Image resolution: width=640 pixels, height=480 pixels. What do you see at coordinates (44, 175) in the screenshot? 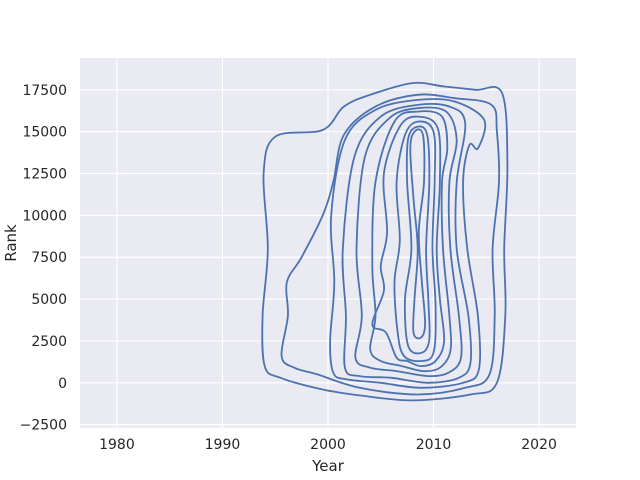
I see `y-tick-label: 12500` at bounding box center [44, 175].